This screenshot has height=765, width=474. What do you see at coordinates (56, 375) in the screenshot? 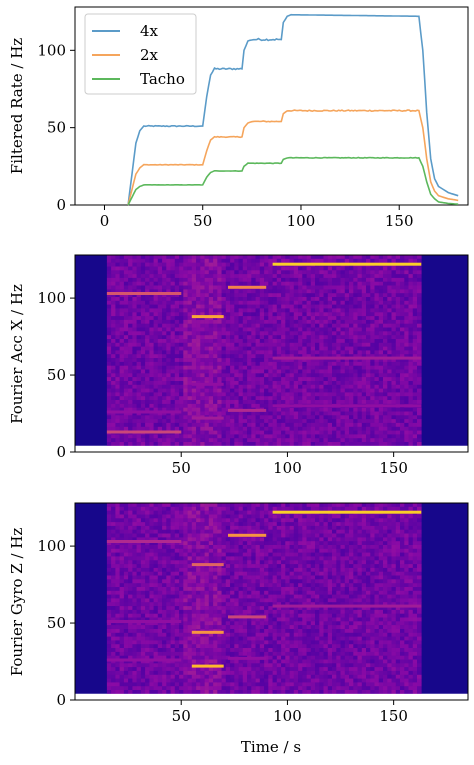
I see `y-tick-label: 50` at bounding box center [56, 375].